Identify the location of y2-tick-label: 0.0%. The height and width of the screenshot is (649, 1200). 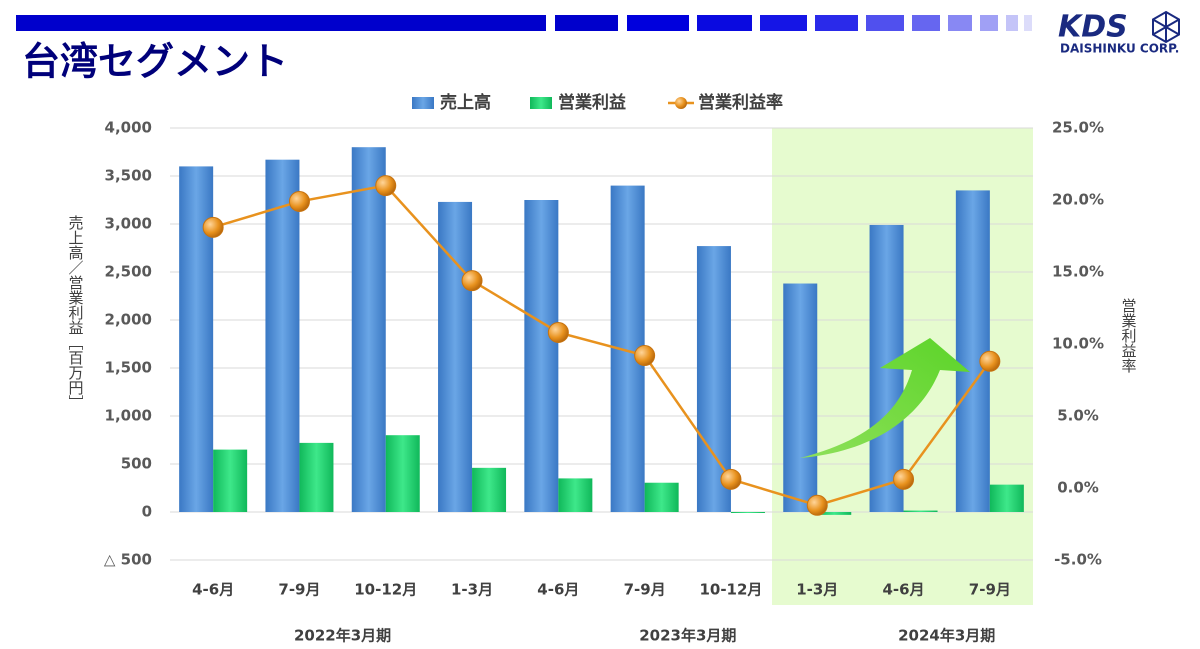
(1078, 488).